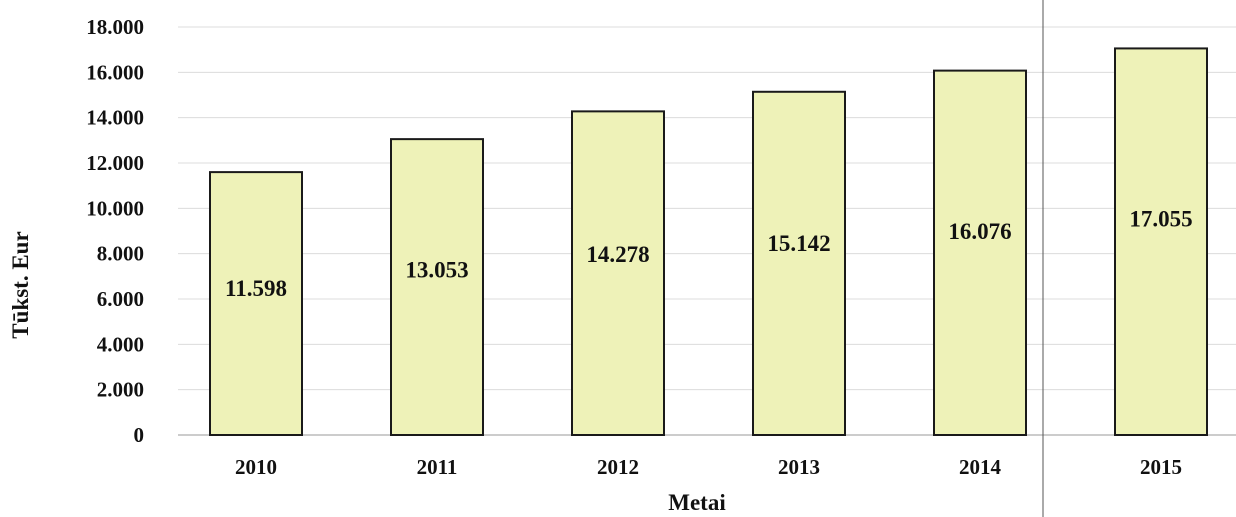 The image size is (1236, 517). What do you see at coordinates (20, 284) in the screenshot?
I see `y-axis-title: Tūkst. Eur` at bounding box center [20, 284].